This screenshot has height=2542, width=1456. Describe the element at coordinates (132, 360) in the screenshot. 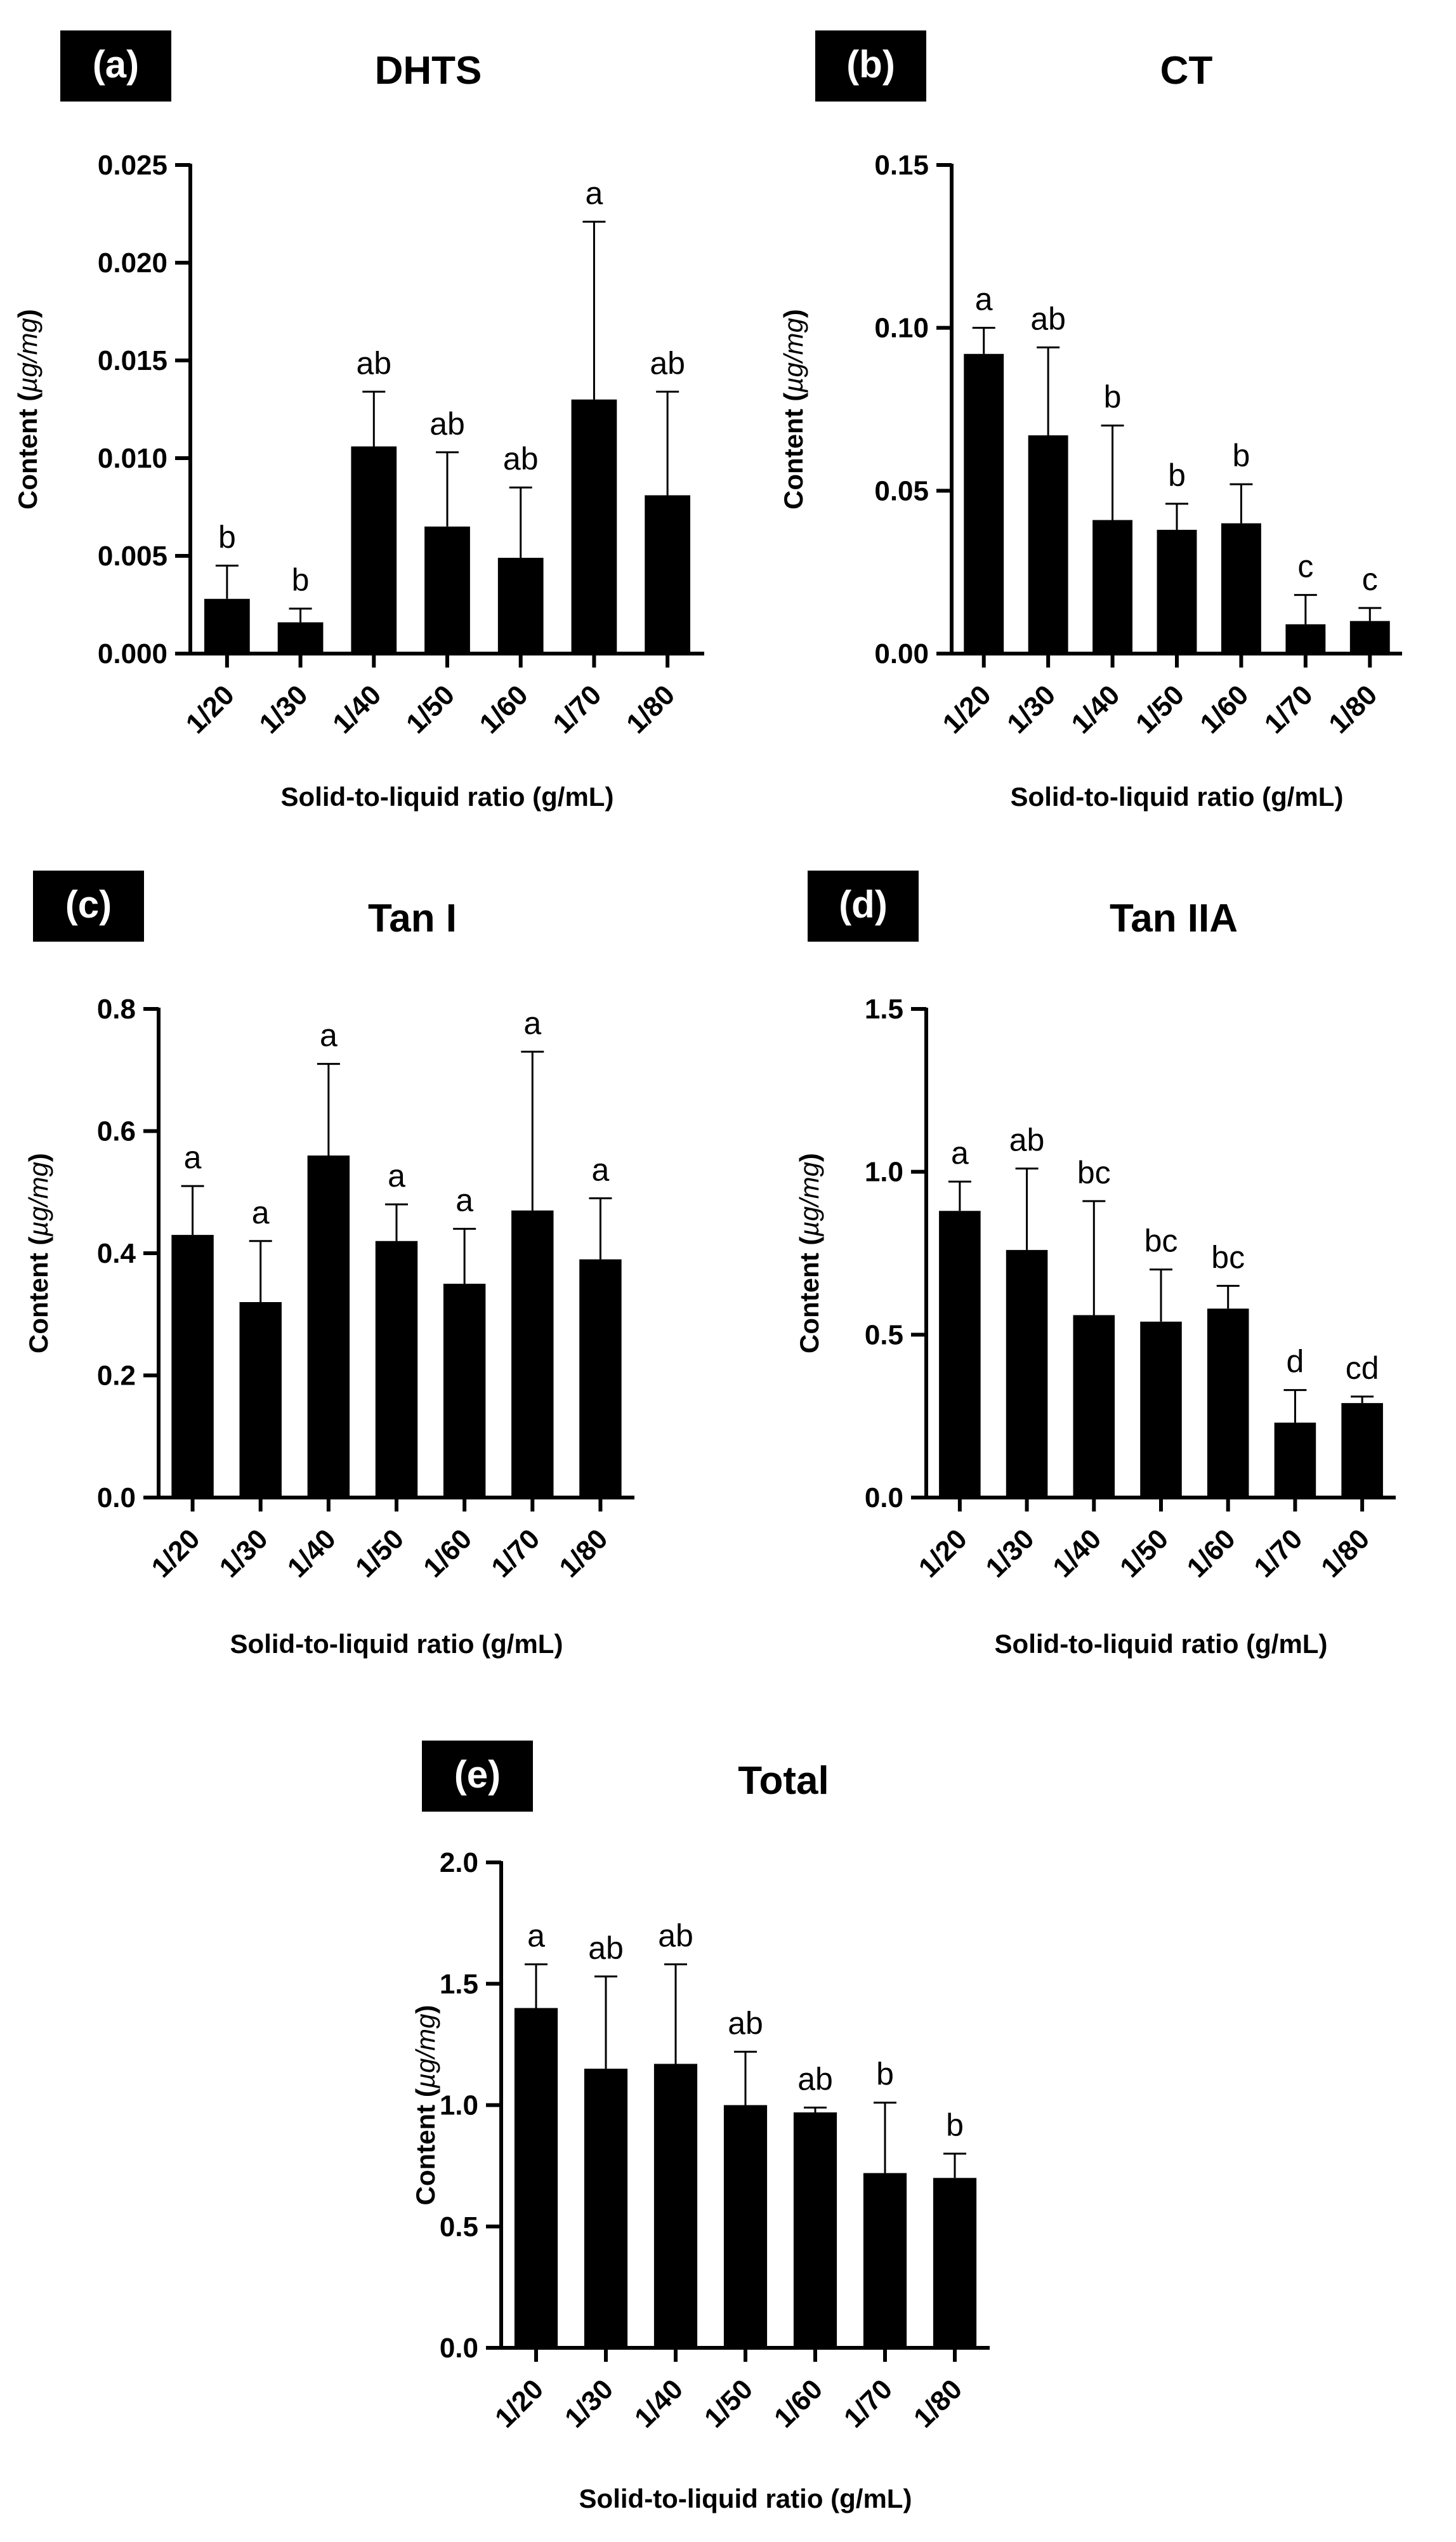

I see `y-tick-label: 0.015` at that location.